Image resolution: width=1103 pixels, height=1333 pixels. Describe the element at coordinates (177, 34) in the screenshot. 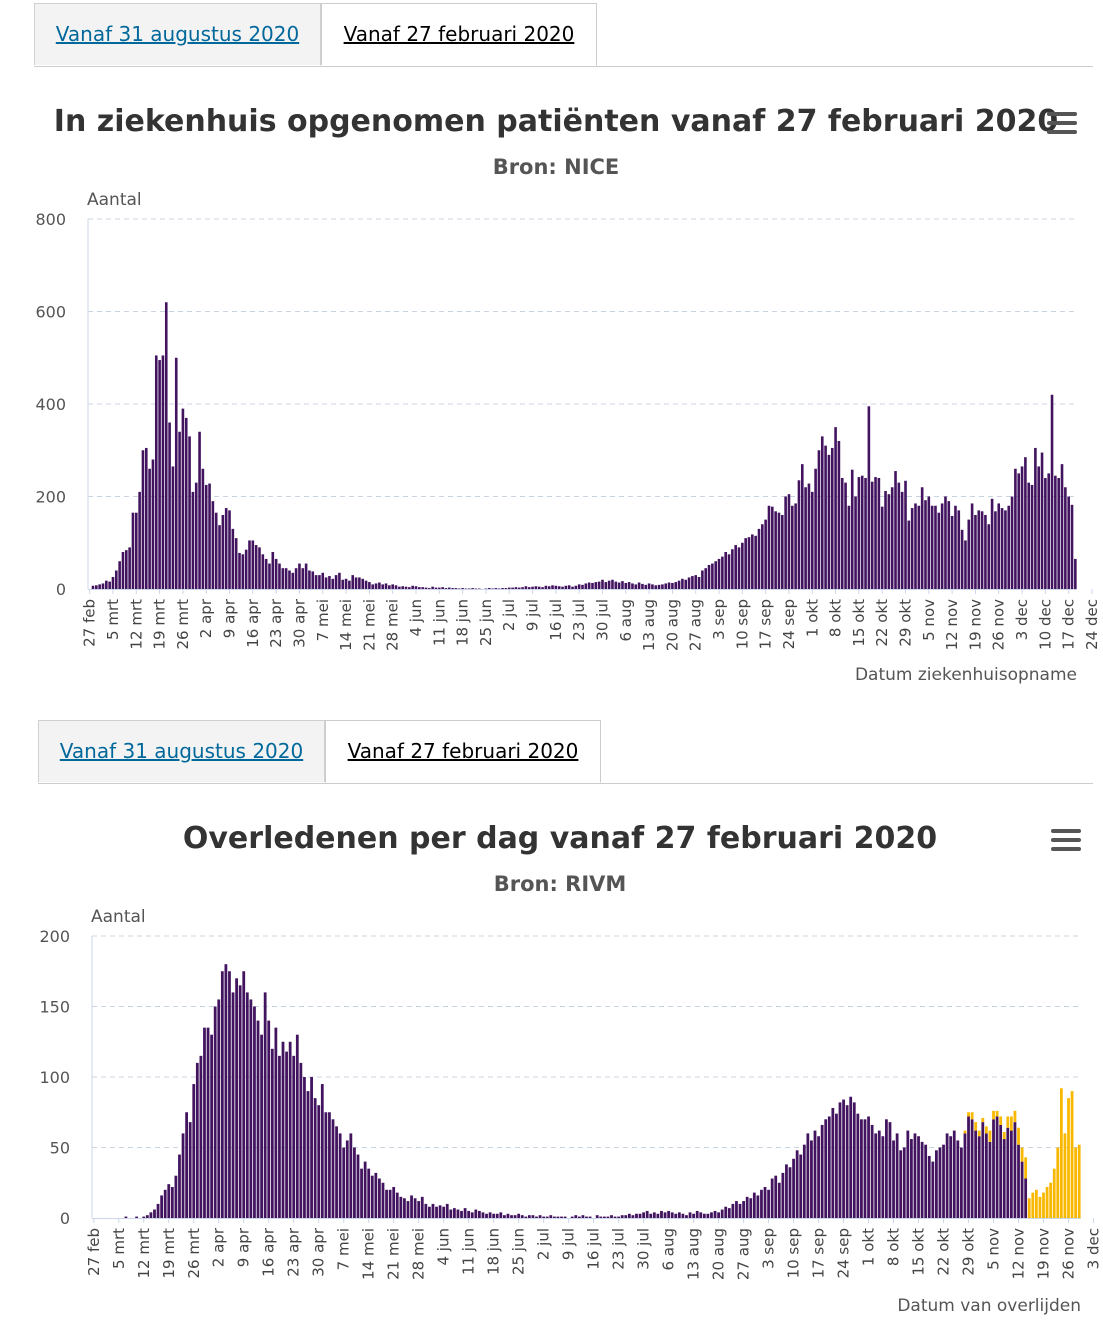

I see `tab-vanaf-31-augustus: Vanaf 31 augustus 2020` at that location.